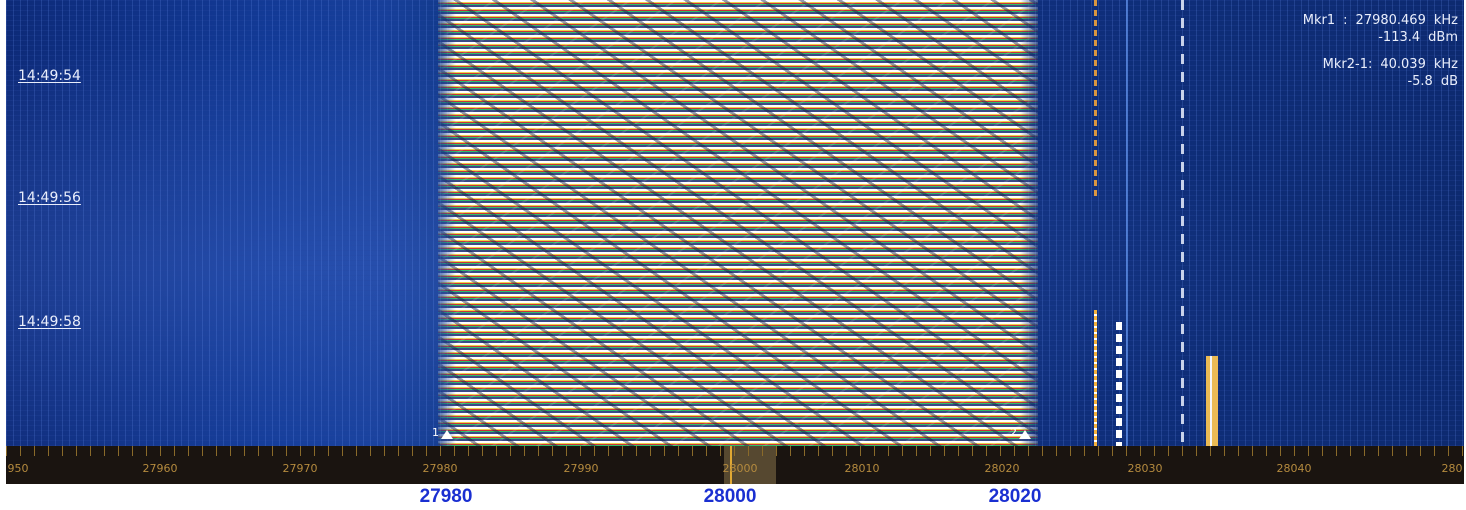 The width and height of the screenshot is (1466, 510). Describe the element at coordinates (1449, 81) in the screenshot. I see `mkr2-level-unit: dB` at that location.